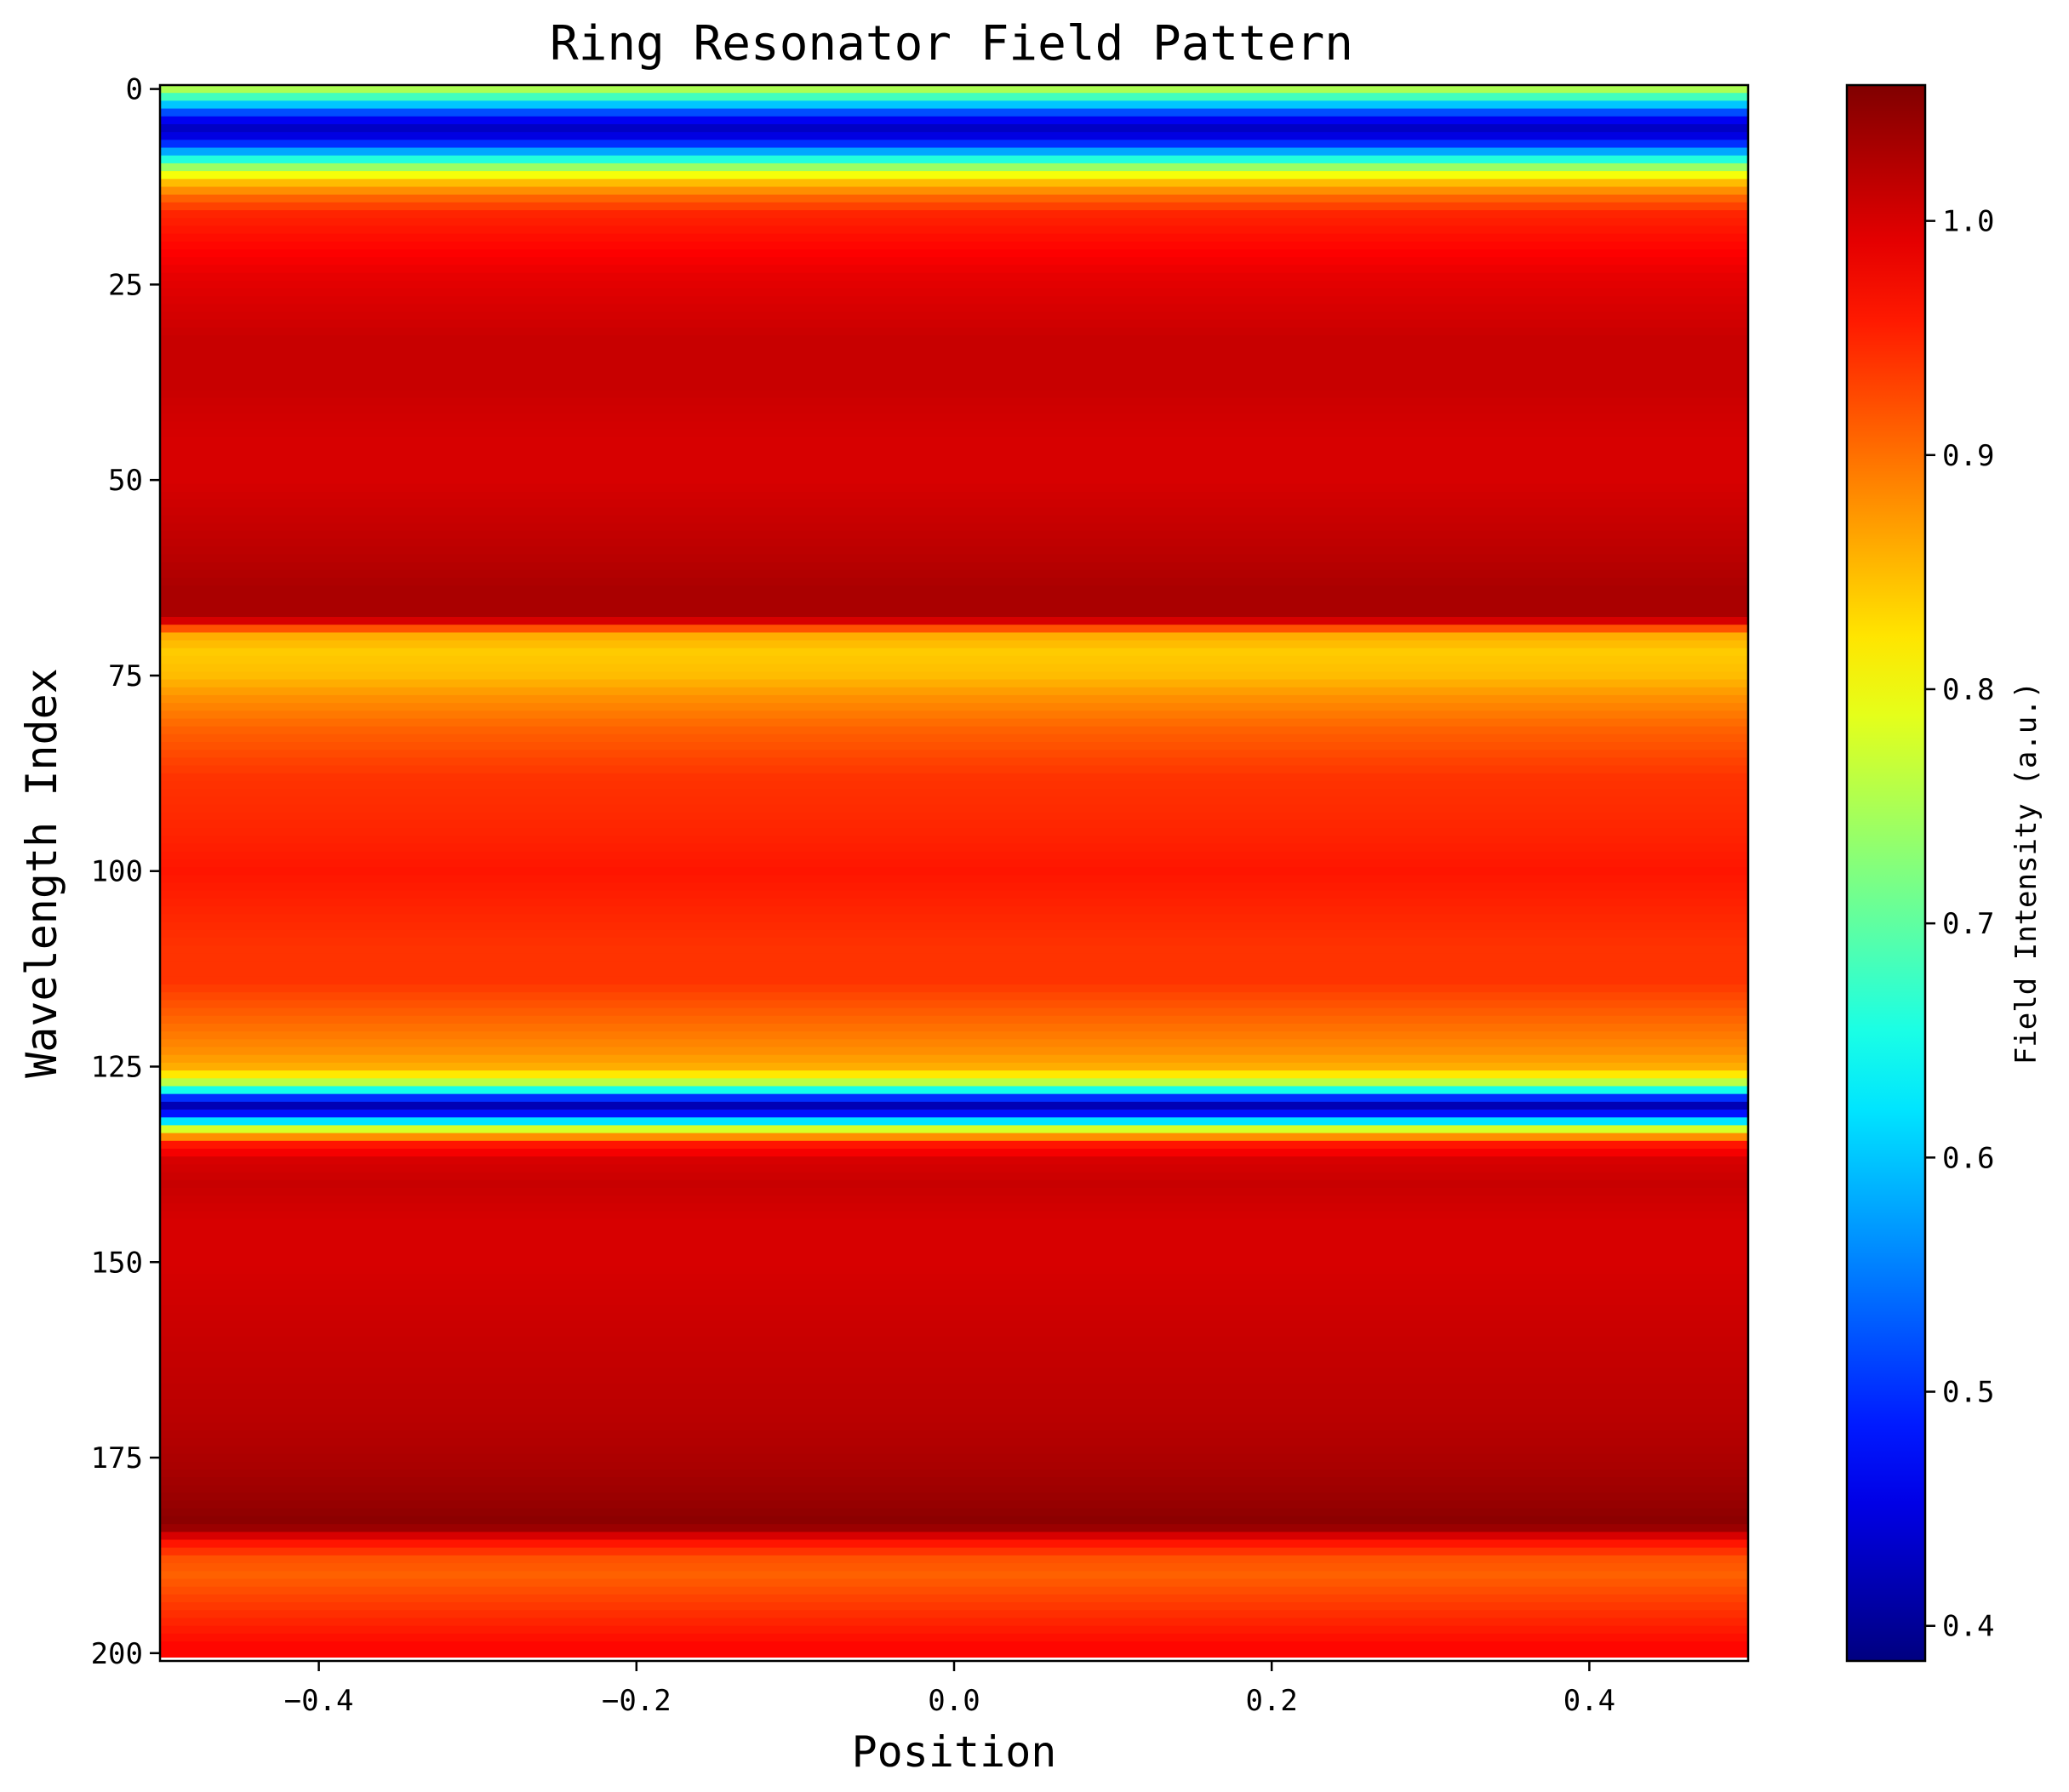  Describe the element at coordinates (954, 1701) in the screenshot. I see `x-tick-label: 0.0` at that location.